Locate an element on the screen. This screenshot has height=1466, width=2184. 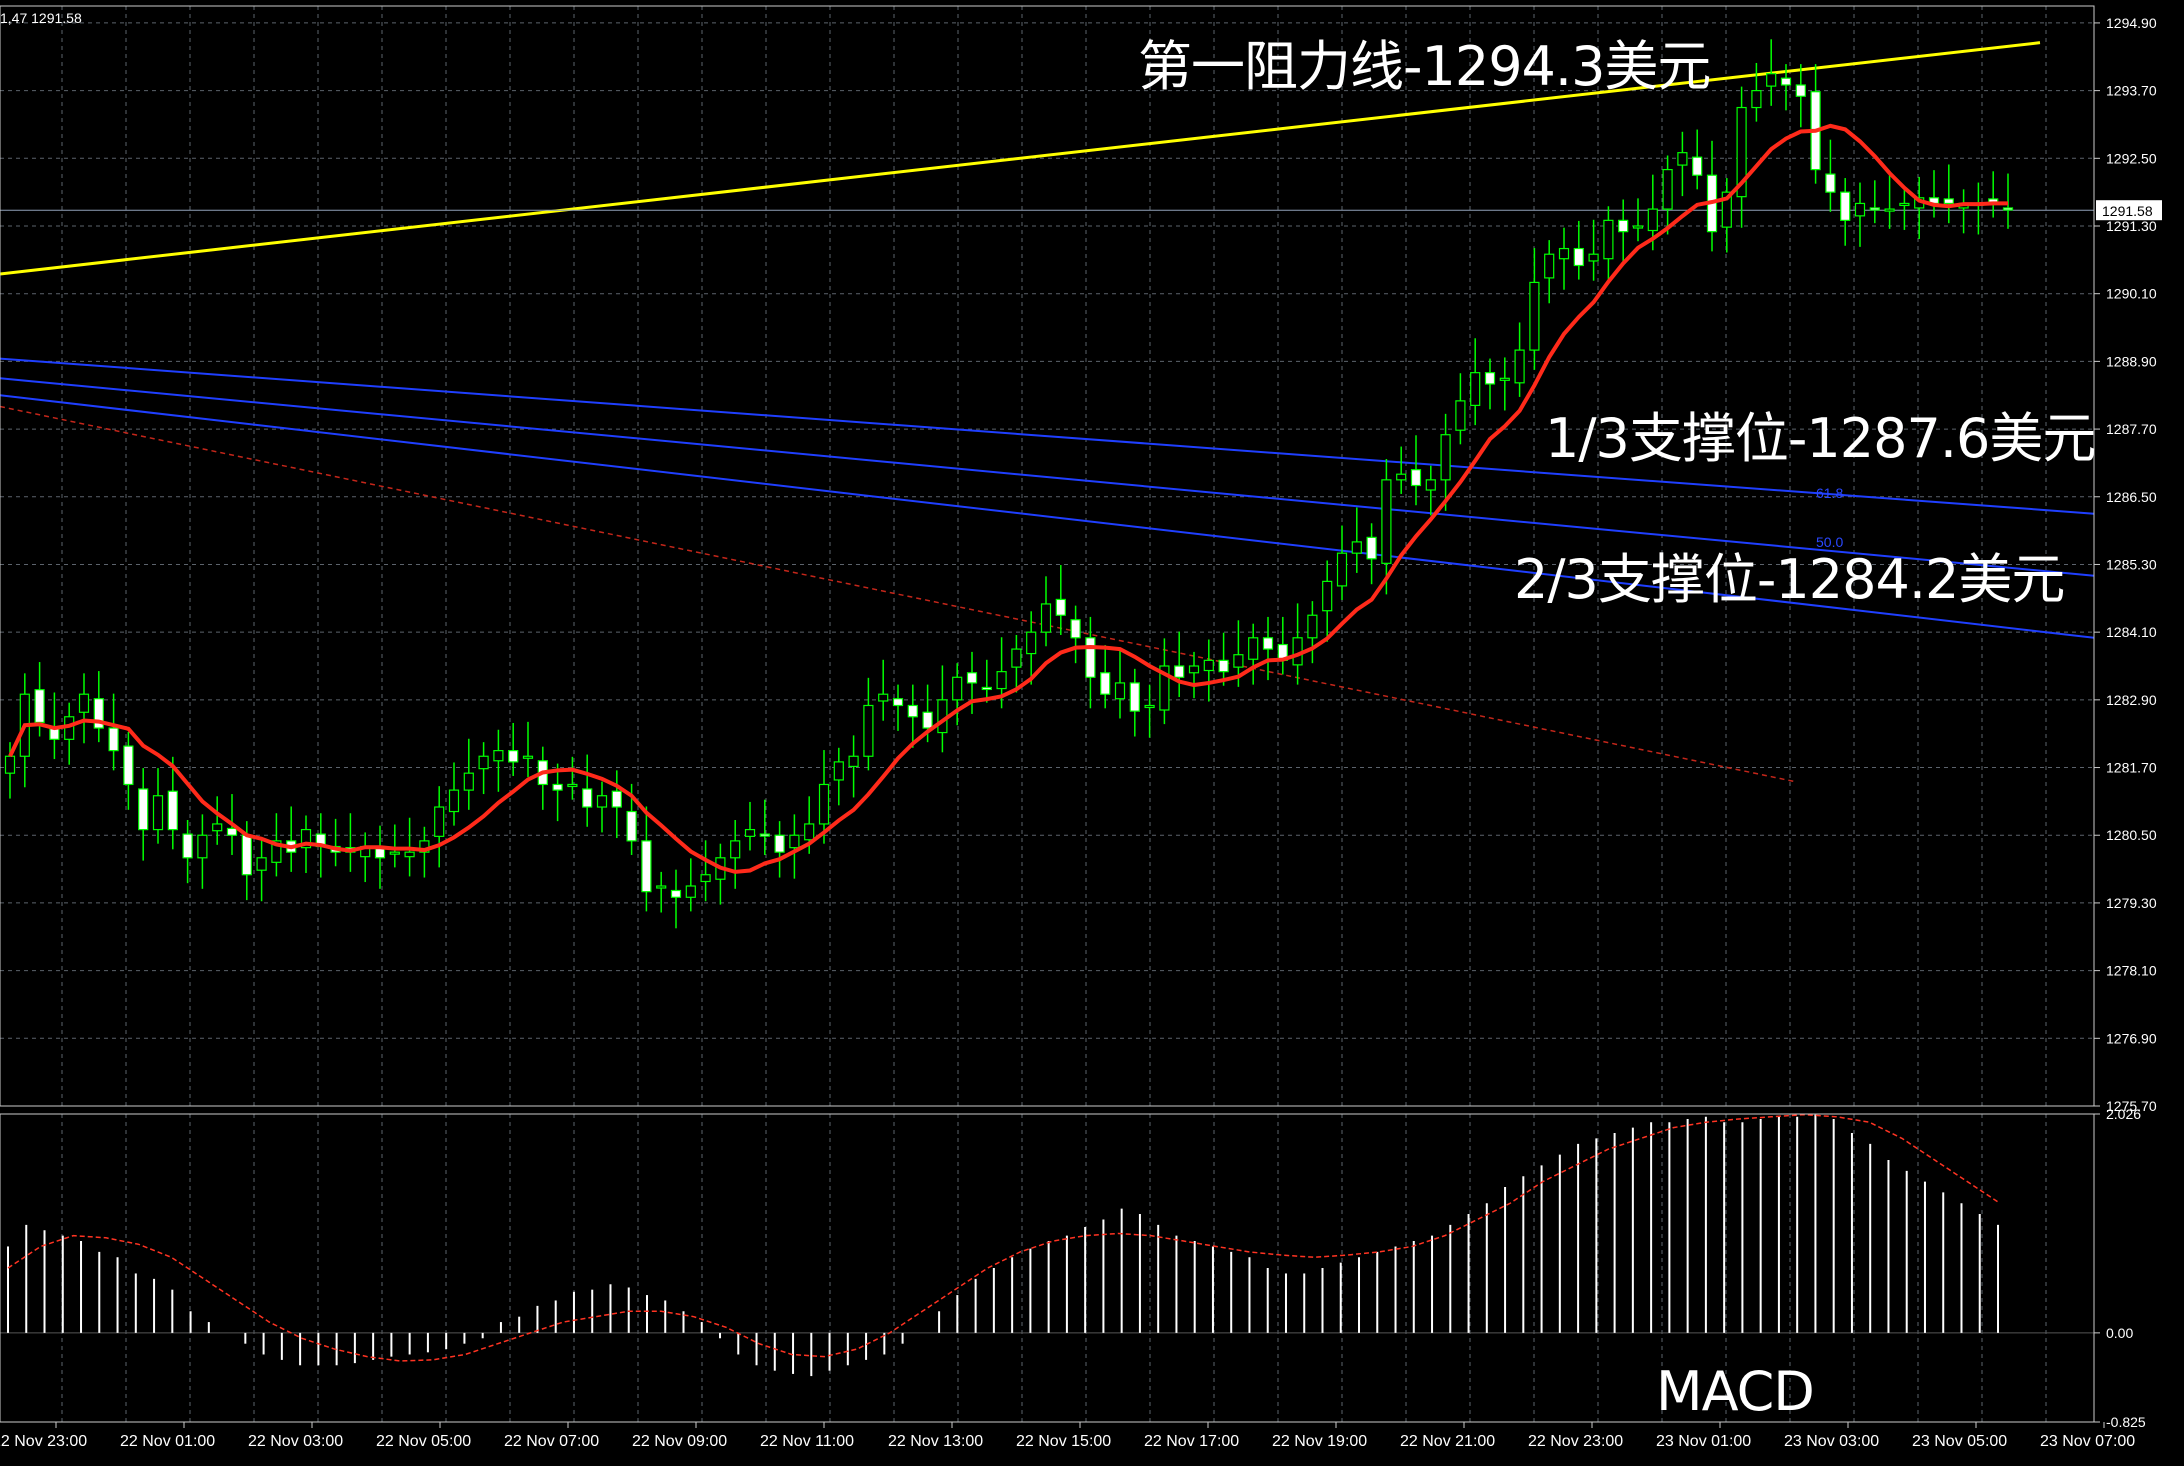
fibonacci-channel-line is located at coordinates (1047, 477).